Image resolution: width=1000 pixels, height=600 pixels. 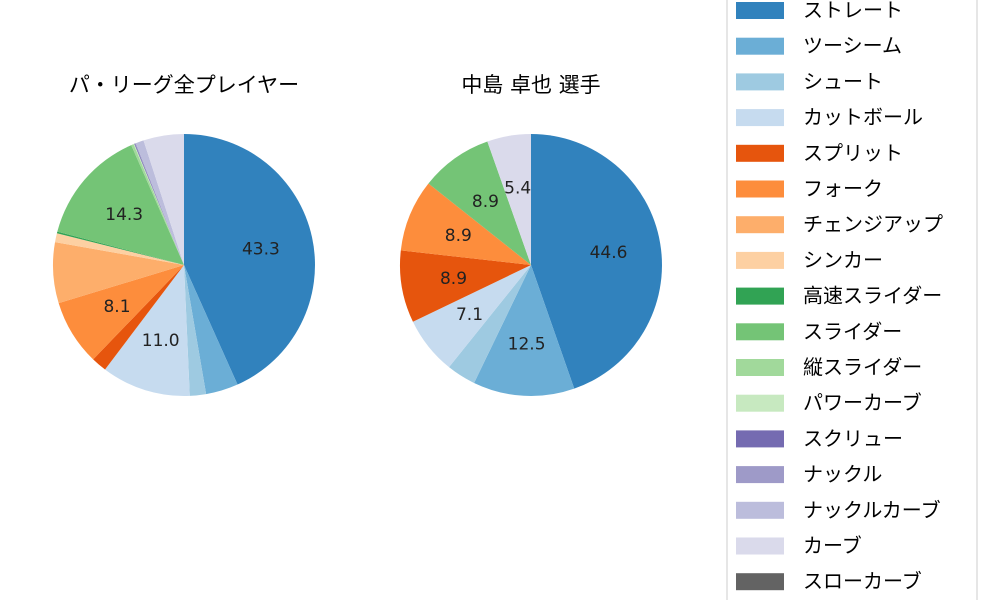 I want to click on slice-label-1-1: 12.5, so click(x=527, y=345).